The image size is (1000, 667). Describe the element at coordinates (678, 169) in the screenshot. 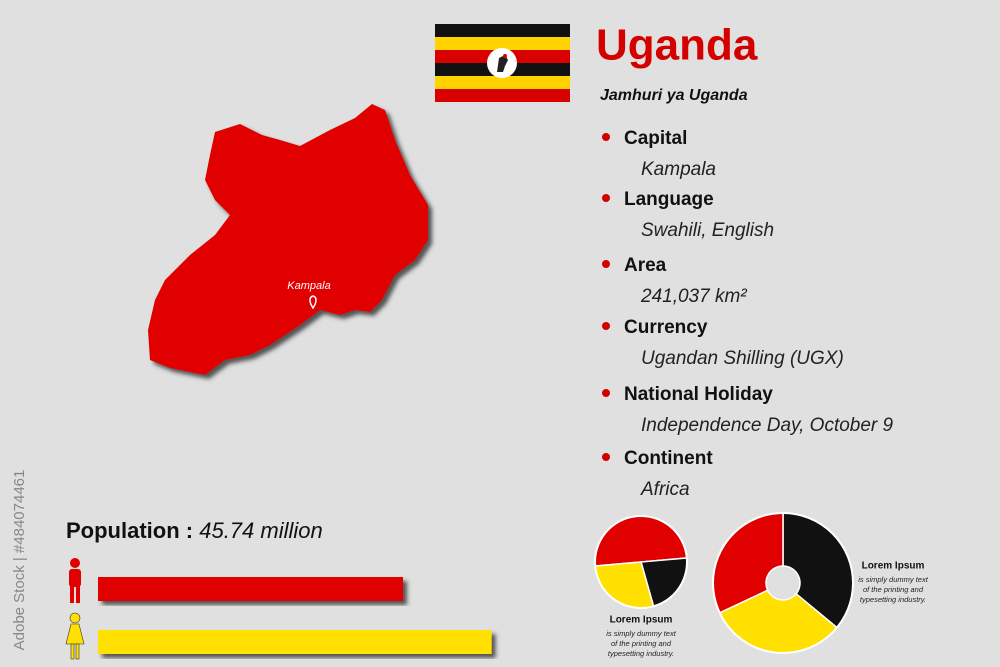

I see `fact-value: Kampala` at that location.